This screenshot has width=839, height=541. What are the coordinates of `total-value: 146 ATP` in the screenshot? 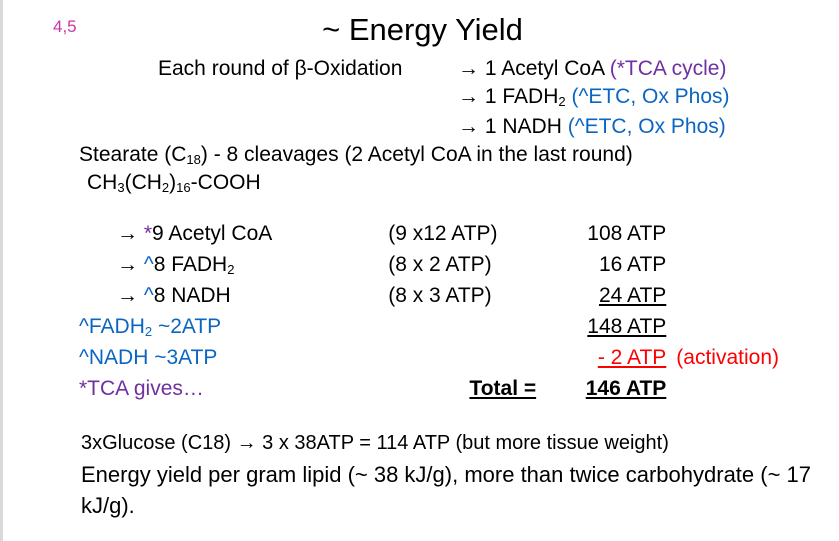 It's located at (626, 388).